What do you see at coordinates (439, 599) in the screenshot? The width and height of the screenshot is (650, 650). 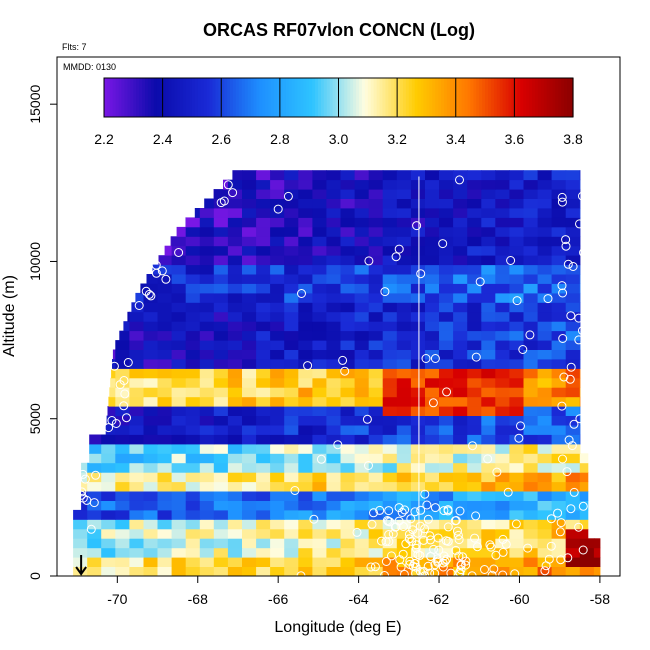 I see `x-tick-label: -62` at bounding box center [439, 599].